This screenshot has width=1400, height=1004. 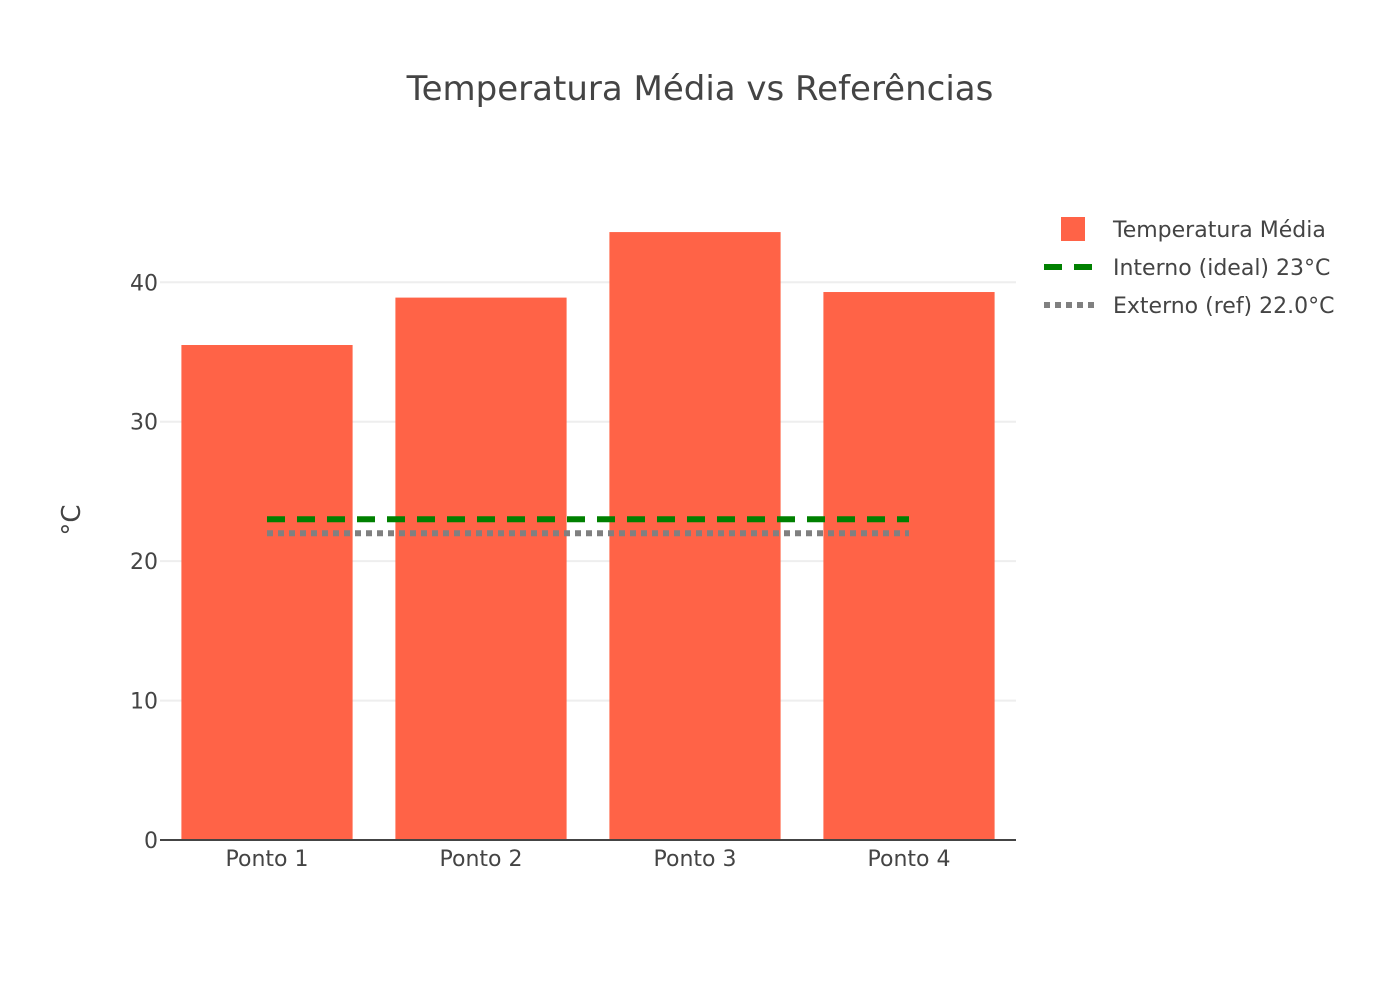 What do you see at coordinates (481, 859) in the screenshot?
I see `x-tick-label: Ponto 2` at bounding box center [481, 859].